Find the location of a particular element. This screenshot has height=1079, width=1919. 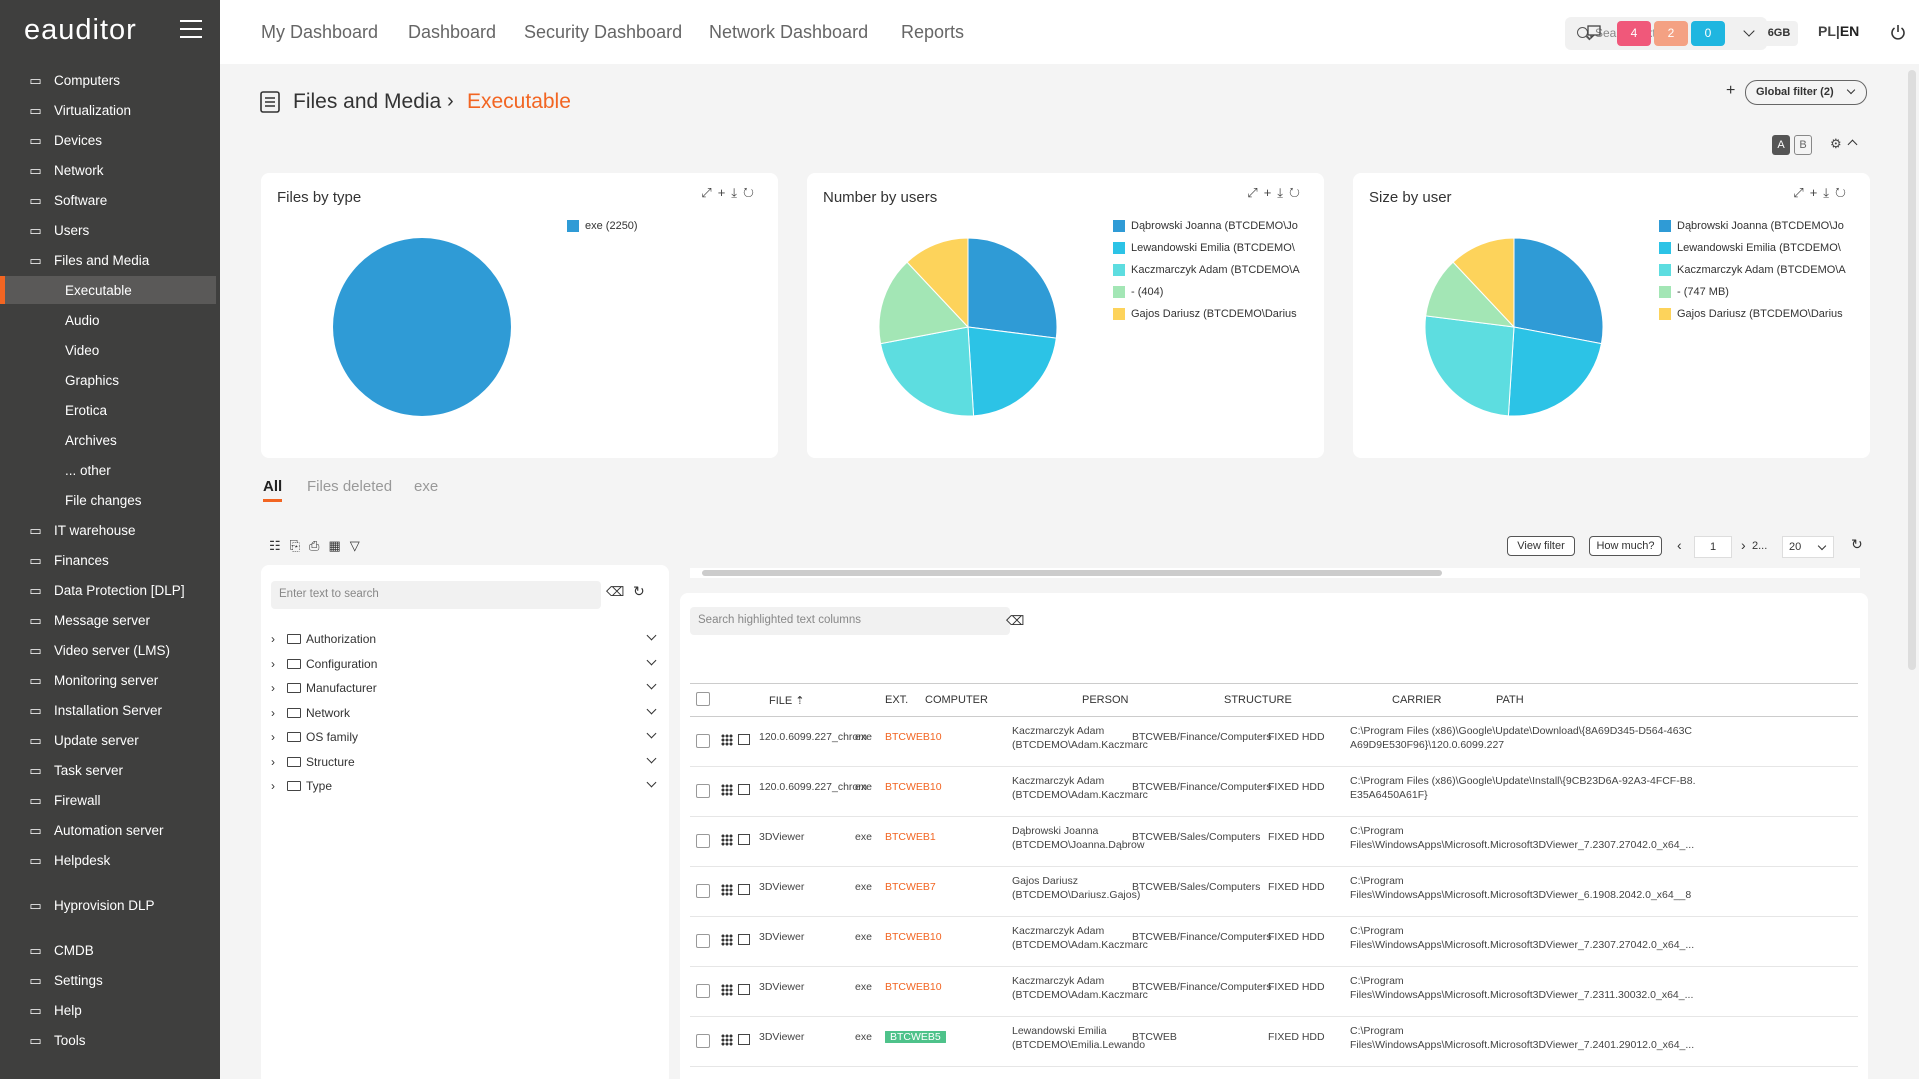

computer-cell: BTCWEB1 is located at coordinates (910, 837).